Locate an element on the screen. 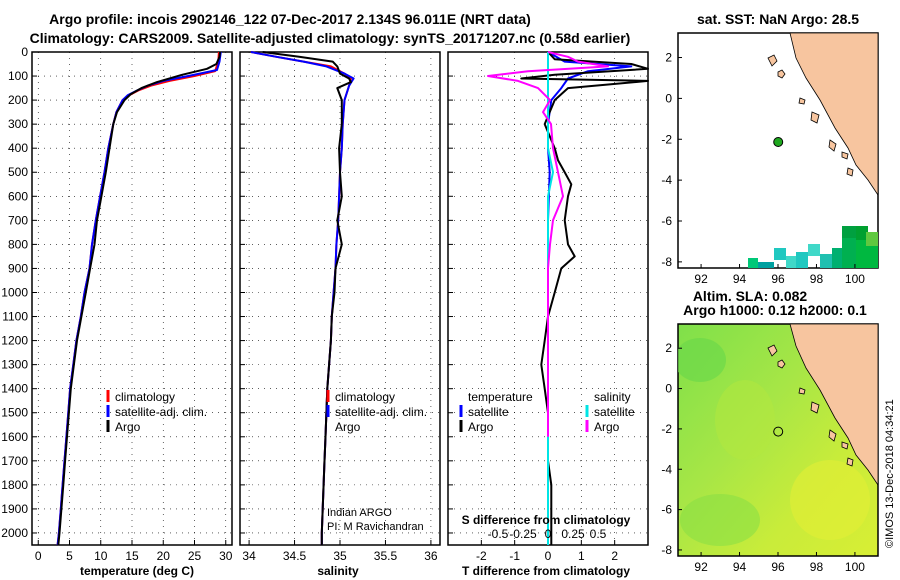  legend-s-satellite-label: satellite is located at coordinates (614, 412).